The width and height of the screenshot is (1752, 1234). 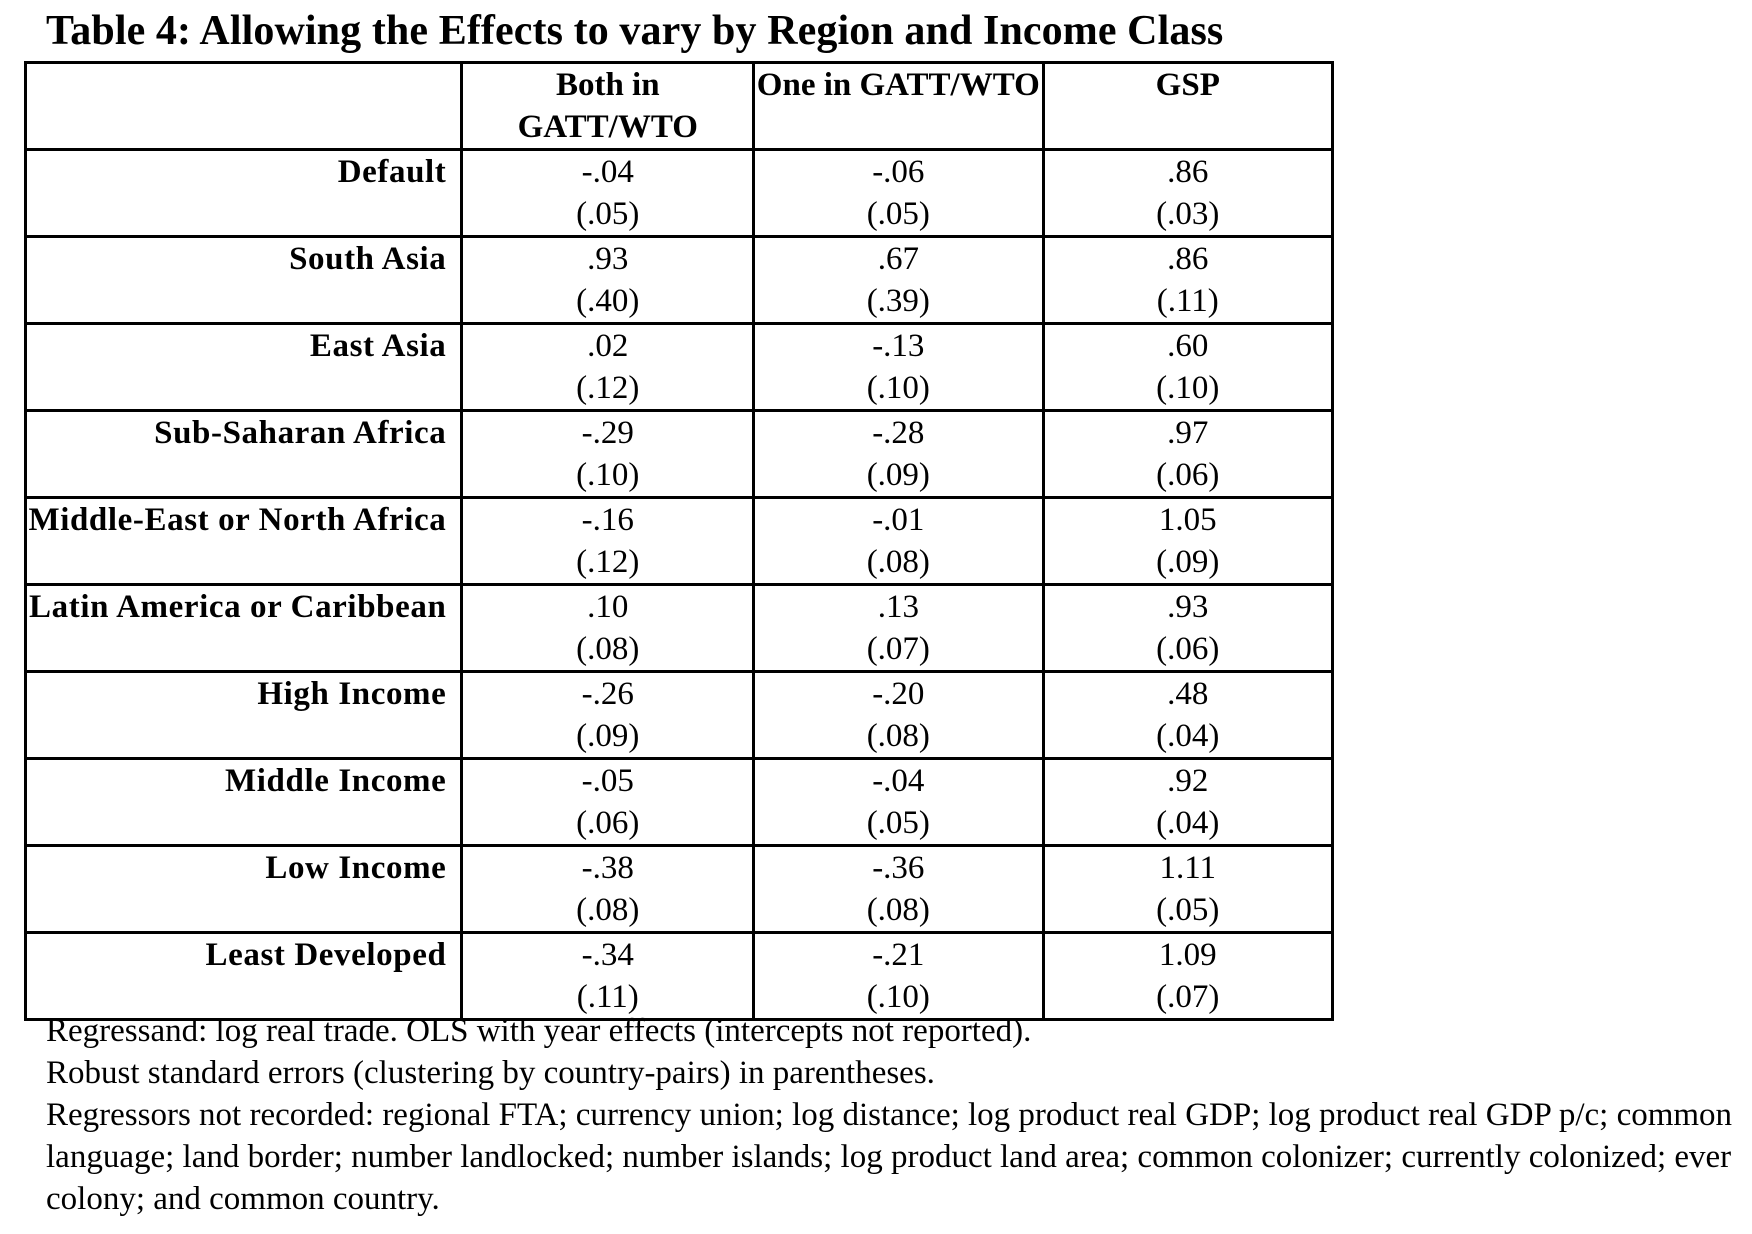 What do you see at coordinates (608, 889) in the screenshot?
I see `table-cell: -.38 (.08)` at bounding box center [608, 889].